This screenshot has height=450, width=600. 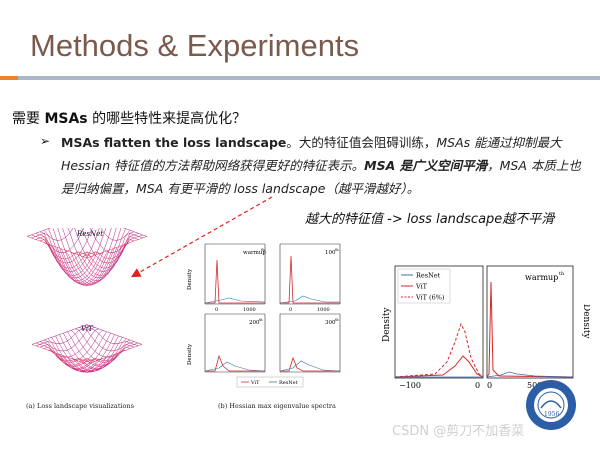 I want to click on legend-vit-6: ViT (6%), so click(x=430, y=298).